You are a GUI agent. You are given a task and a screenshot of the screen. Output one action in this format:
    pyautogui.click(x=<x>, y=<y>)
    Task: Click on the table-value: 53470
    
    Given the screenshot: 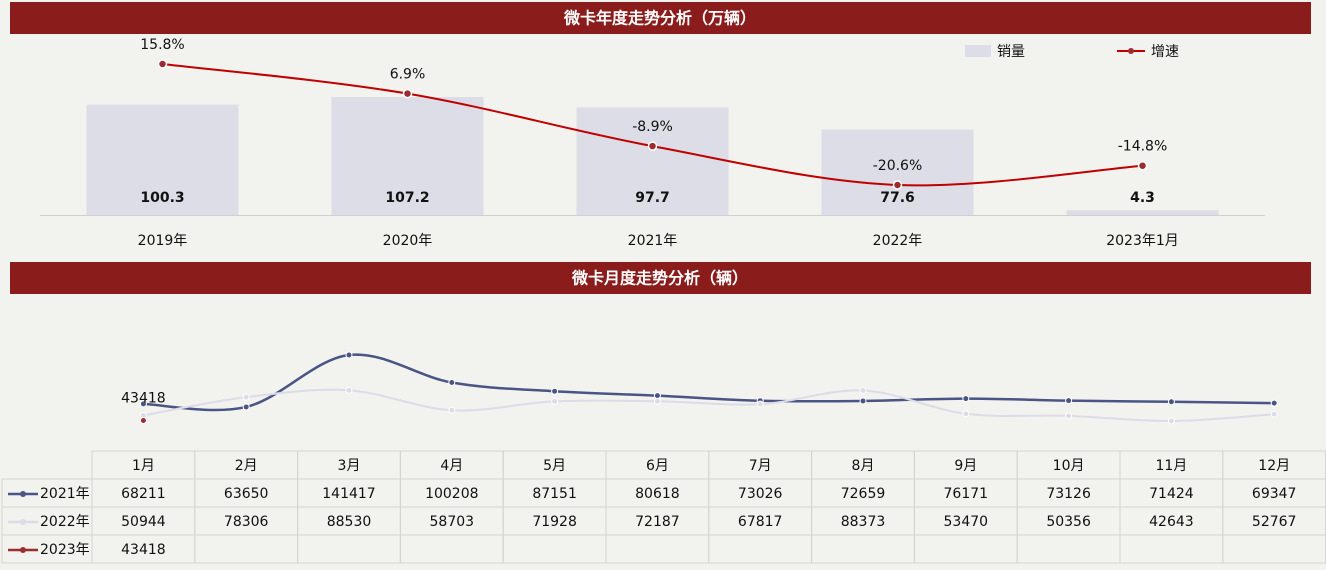 What is the action you would take?
    pyautogui.click(x=966, y=522)
    